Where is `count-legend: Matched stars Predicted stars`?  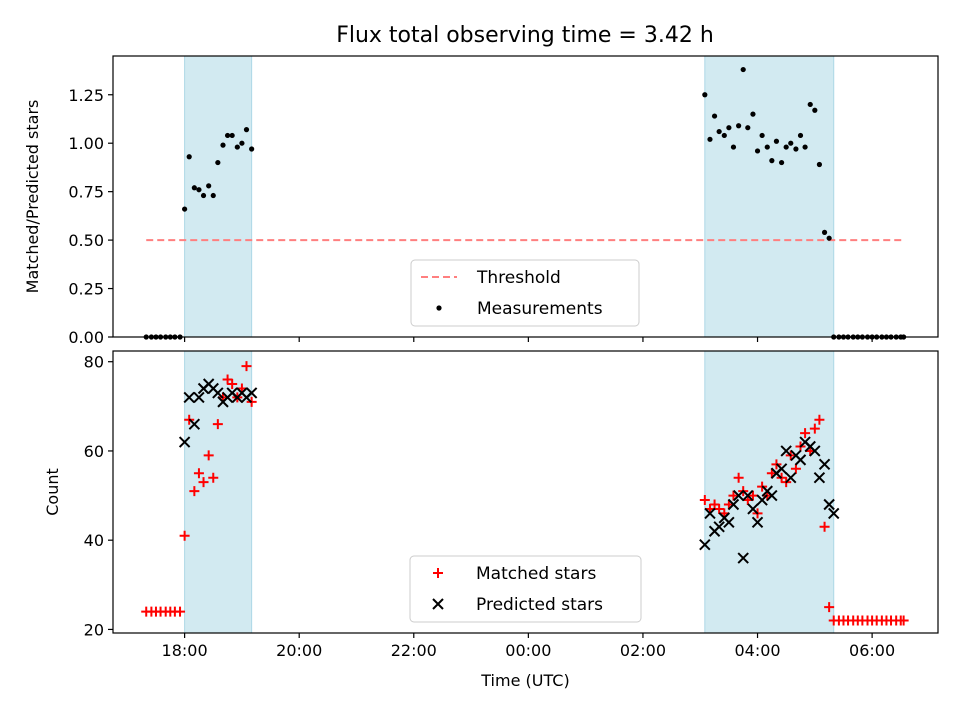
count-legend: Matched stars Predicted stars is located at coordinates (525, 589).